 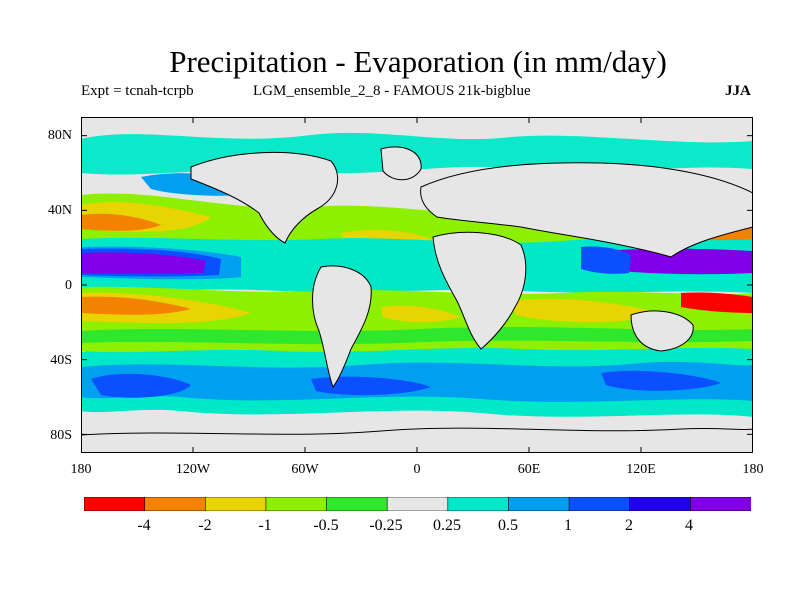 I want to click on lon-label-180e: 180, so click(x=753, y=469).